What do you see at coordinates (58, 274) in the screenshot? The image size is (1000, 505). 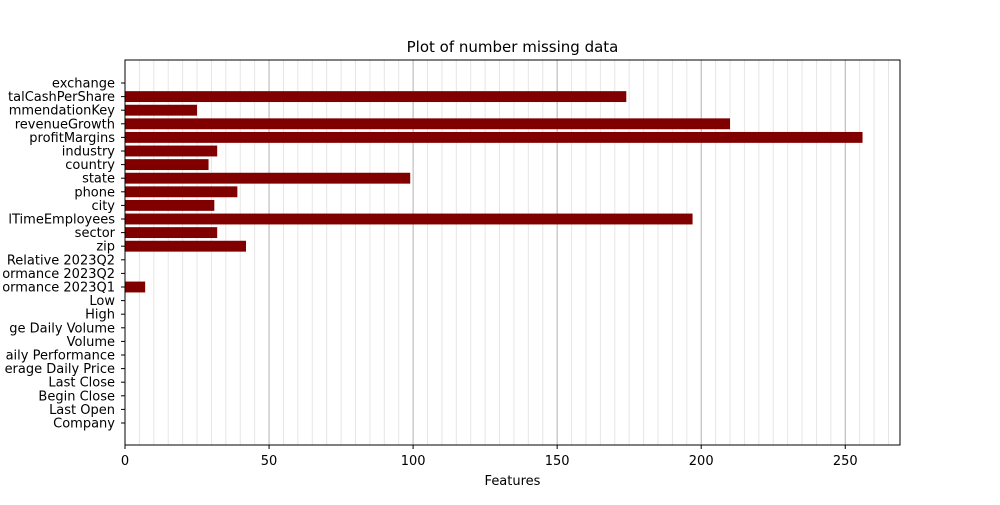 I see `y-tick-label: ormance 2023Q2` at bounding box center [58, 274].